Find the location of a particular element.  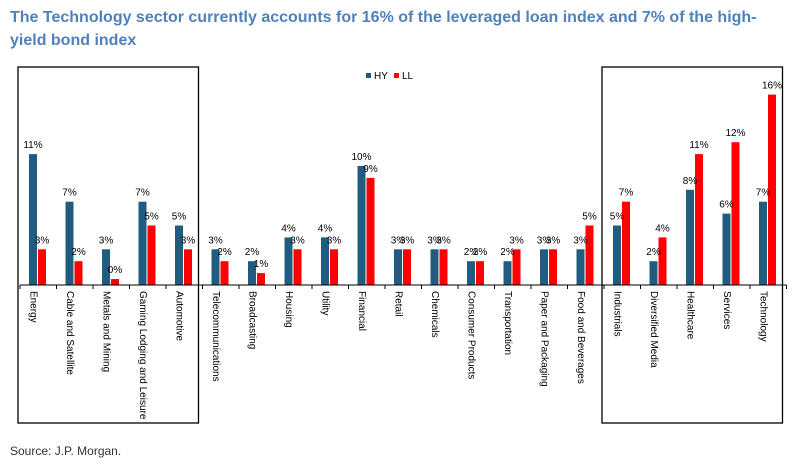

data-label-hy-6: 3% is located at coordinates (215, 240).